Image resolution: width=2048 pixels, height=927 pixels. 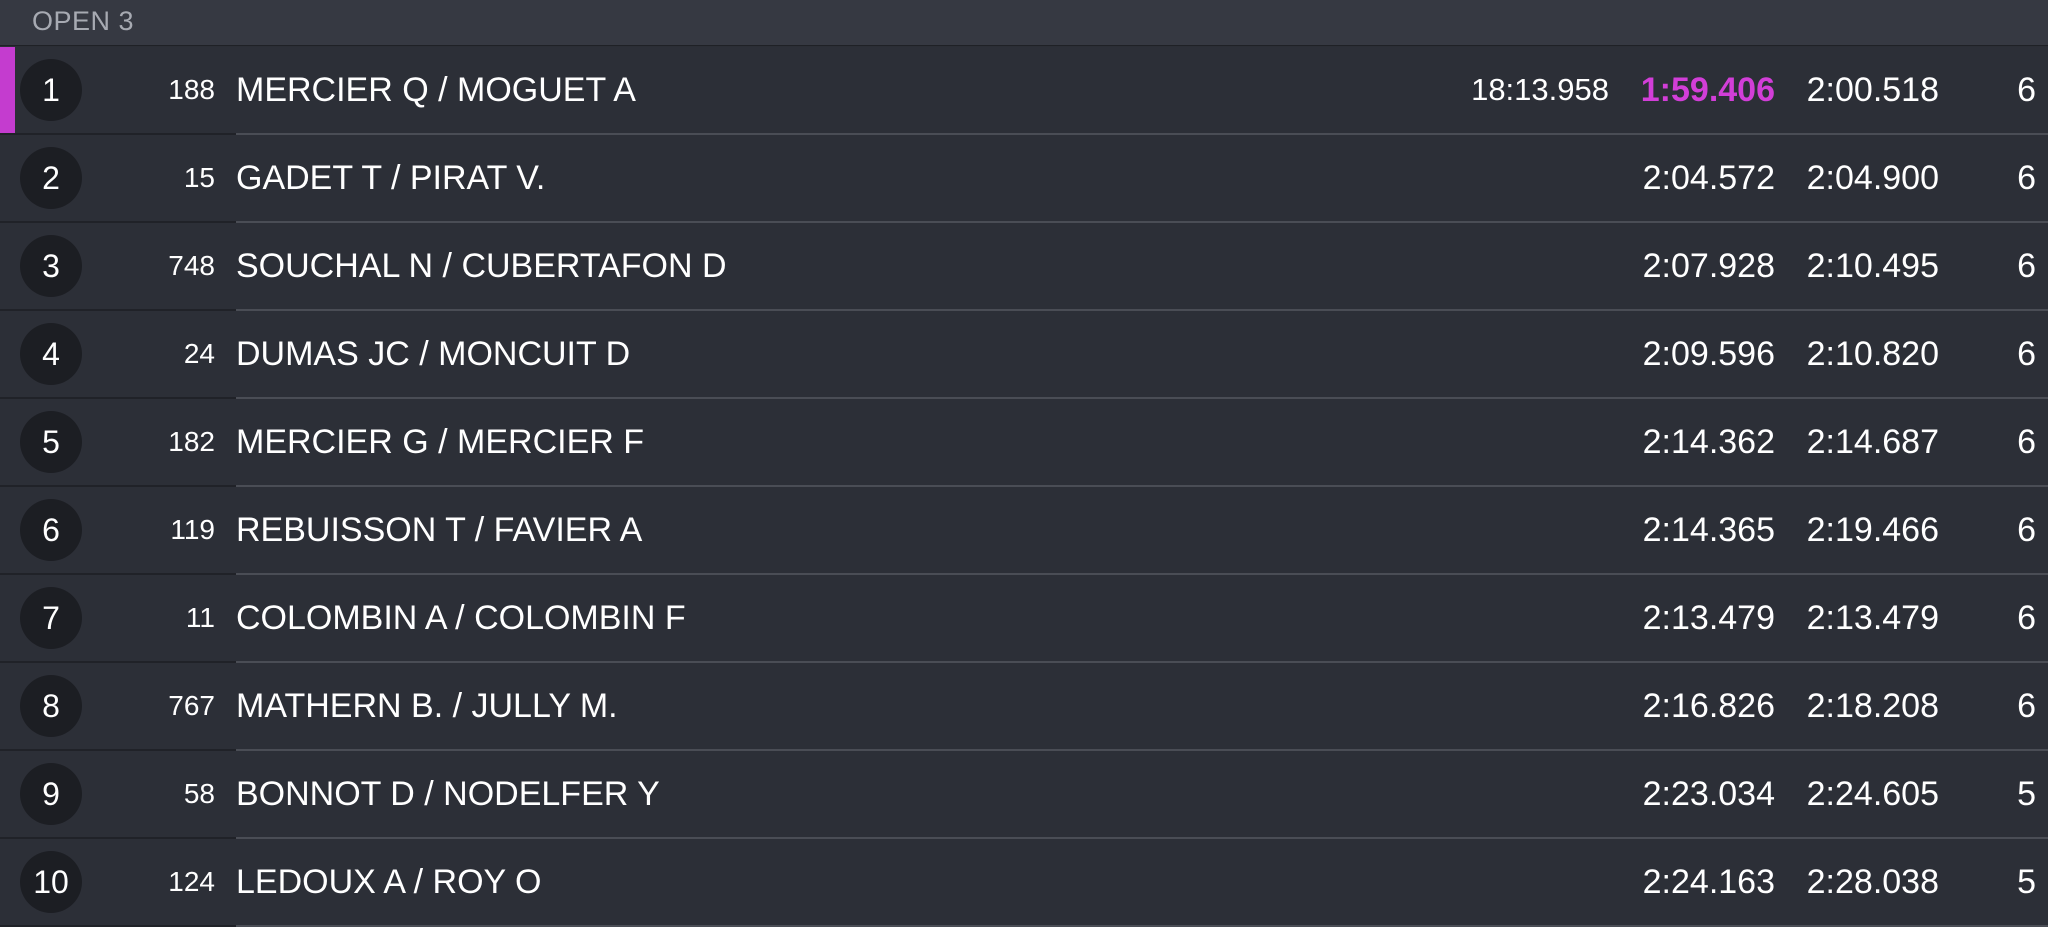 I want to click on best-lap-time: 2:24.163, so click(x=1708, y=882).